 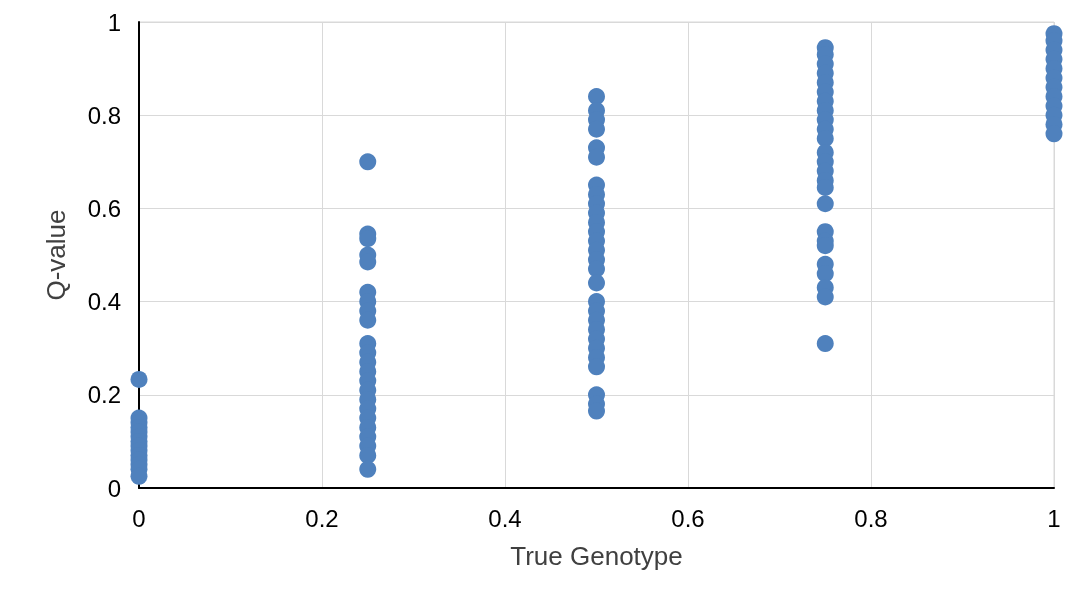 What do you see at coordinates (104, 208) in the screenshot?
I see `y-tick-label: 0.6` at bounding box center [104, 208].